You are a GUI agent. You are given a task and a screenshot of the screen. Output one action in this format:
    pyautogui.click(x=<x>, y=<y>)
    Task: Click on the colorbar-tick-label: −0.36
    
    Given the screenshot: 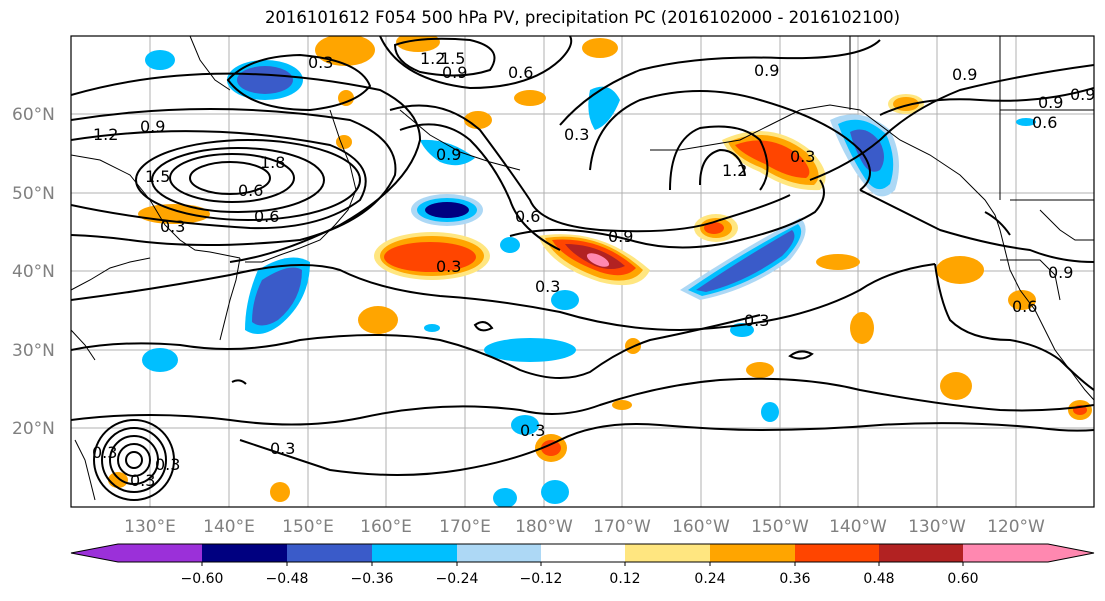 What is the action you would take?
    pyautogui.click(x=372, y=579)
    